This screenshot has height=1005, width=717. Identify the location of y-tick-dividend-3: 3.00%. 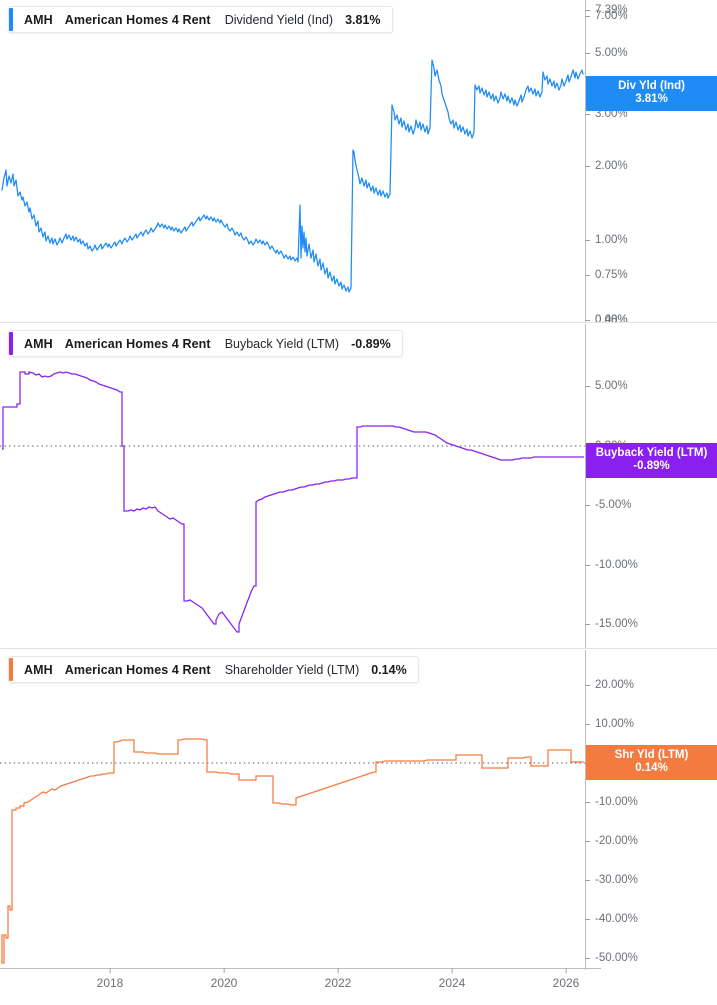
(606, 114).